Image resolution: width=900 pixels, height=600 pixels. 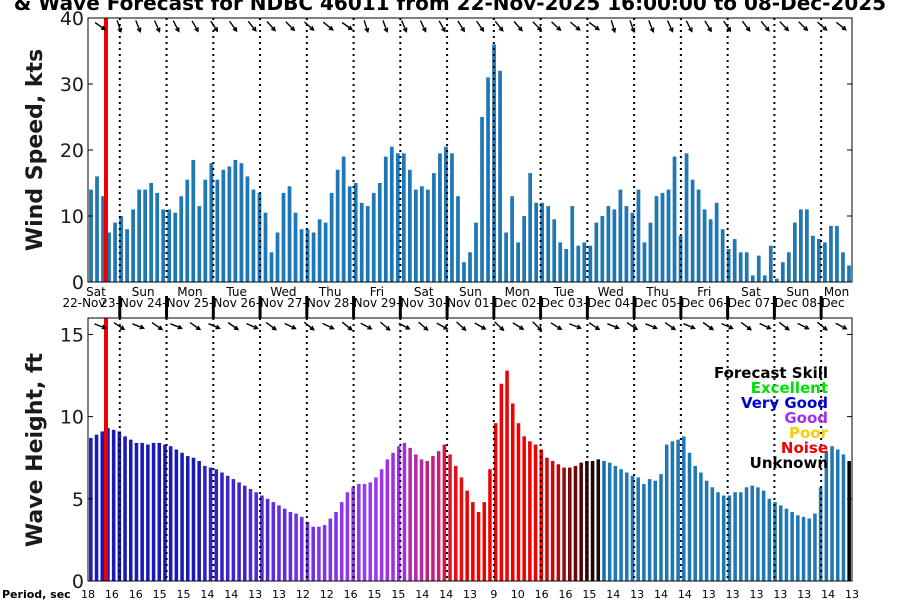 What do you see at coordinates (771, 373) in the screenshot?
I see `legend-title: Forecast Skill` at bounding box center [771, 373].